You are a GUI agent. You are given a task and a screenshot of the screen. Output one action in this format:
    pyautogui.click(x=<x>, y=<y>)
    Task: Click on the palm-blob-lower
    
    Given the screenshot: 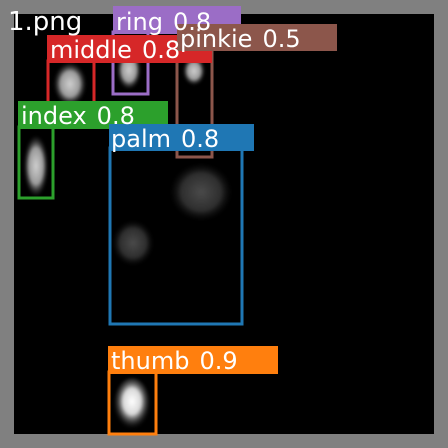 What is the action you would take?
    pyautogui.click(x=133, y=243)
    